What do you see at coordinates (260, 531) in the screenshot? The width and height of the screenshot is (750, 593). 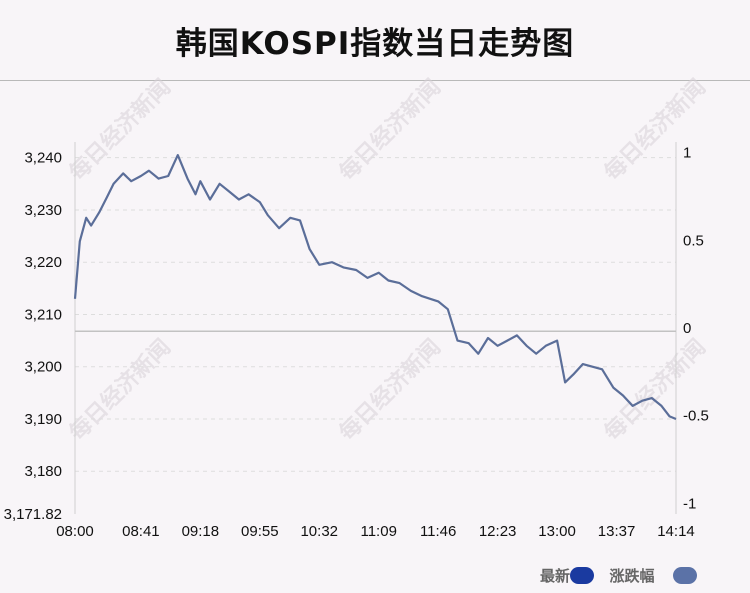 I see `x-tick-label: 09:55` at bounding box center [260, 531].